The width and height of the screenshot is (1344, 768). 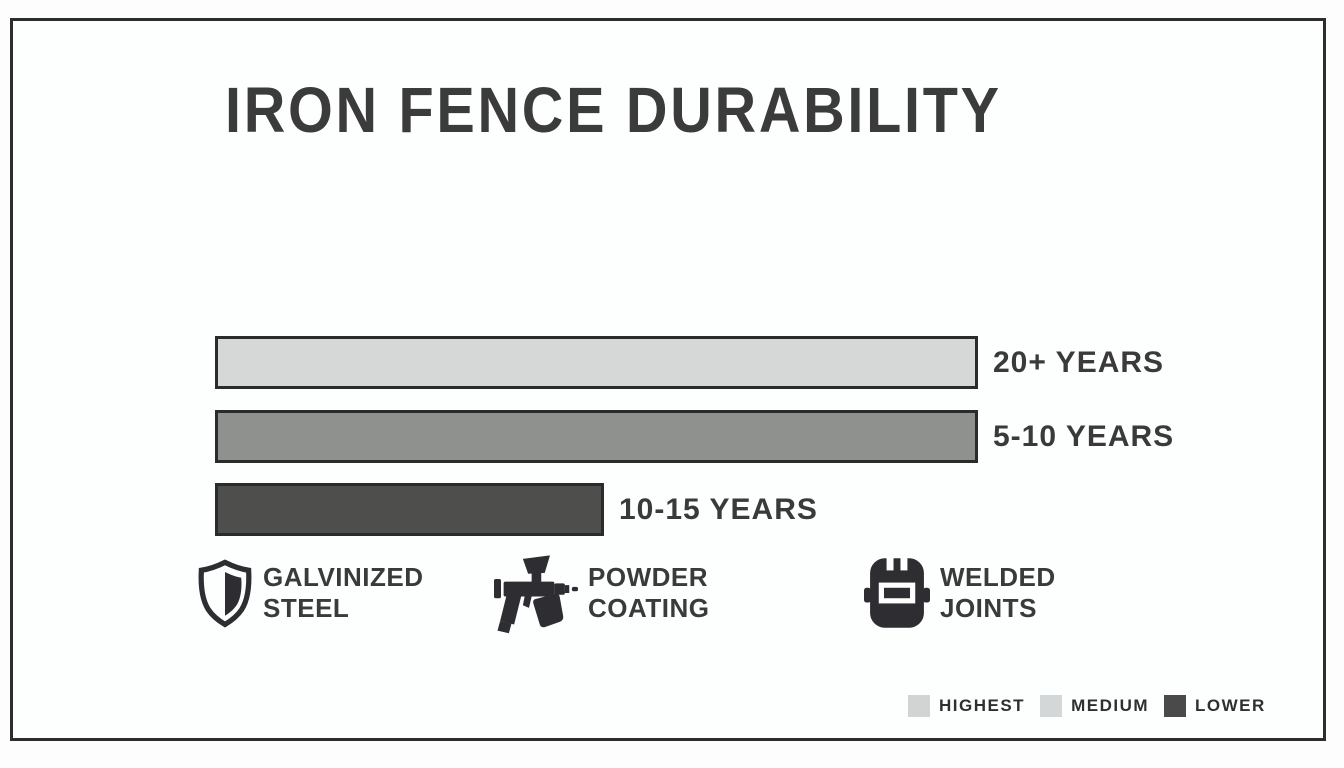 I want to click on bar-row: 10-15 YEARS, so click(x=516, y=509).